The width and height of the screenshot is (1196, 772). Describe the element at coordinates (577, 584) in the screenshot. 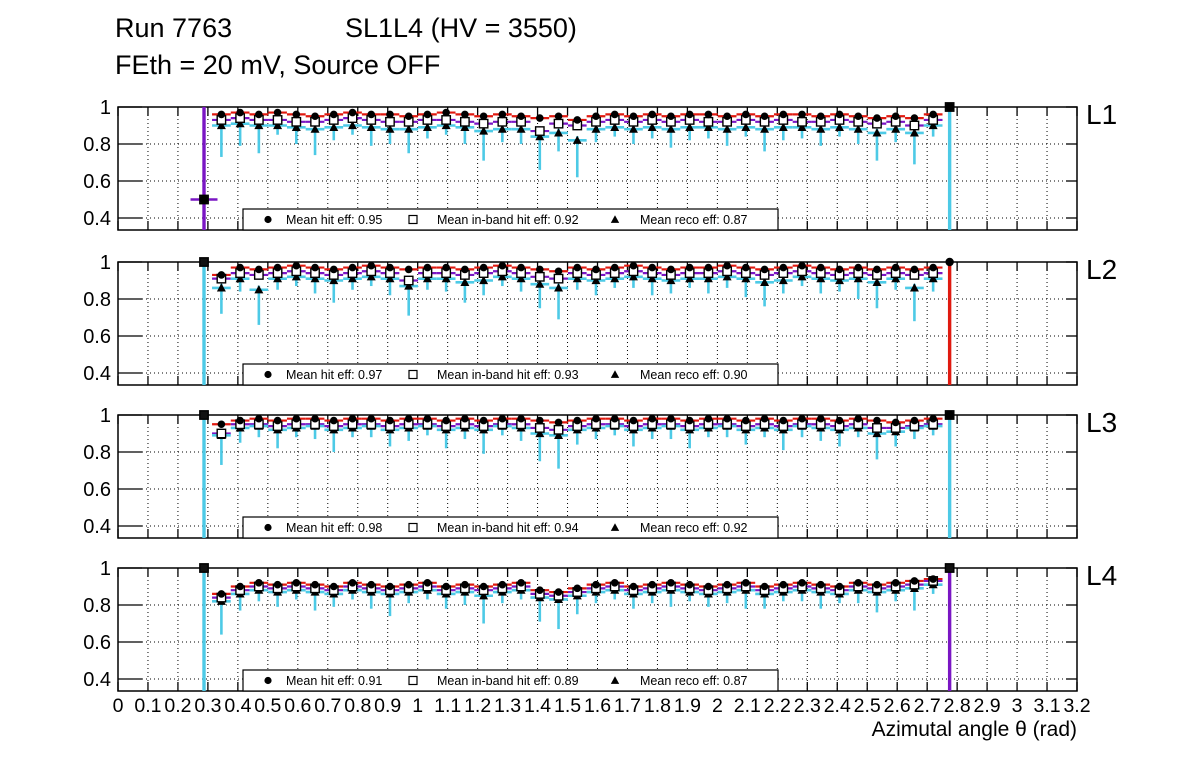

I see `markers-L4` at that location.